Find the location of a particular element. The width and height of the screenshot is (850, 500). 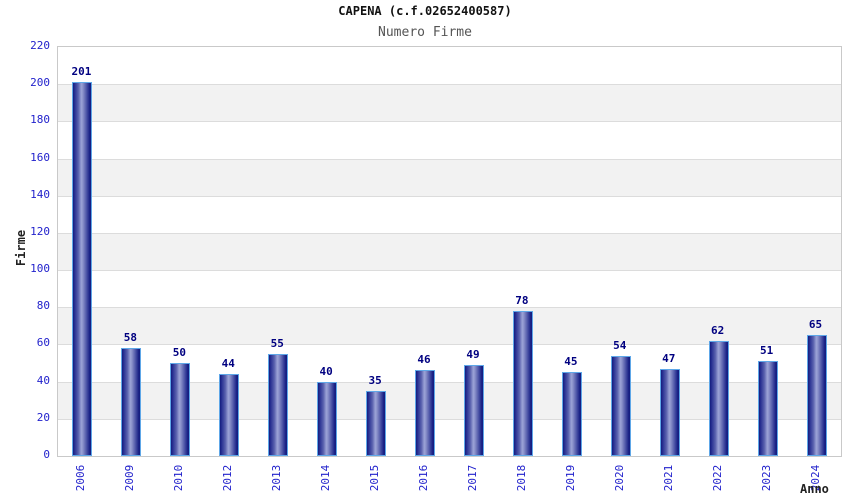

y-tick-label: 220 is located at coordinates (40, 45).